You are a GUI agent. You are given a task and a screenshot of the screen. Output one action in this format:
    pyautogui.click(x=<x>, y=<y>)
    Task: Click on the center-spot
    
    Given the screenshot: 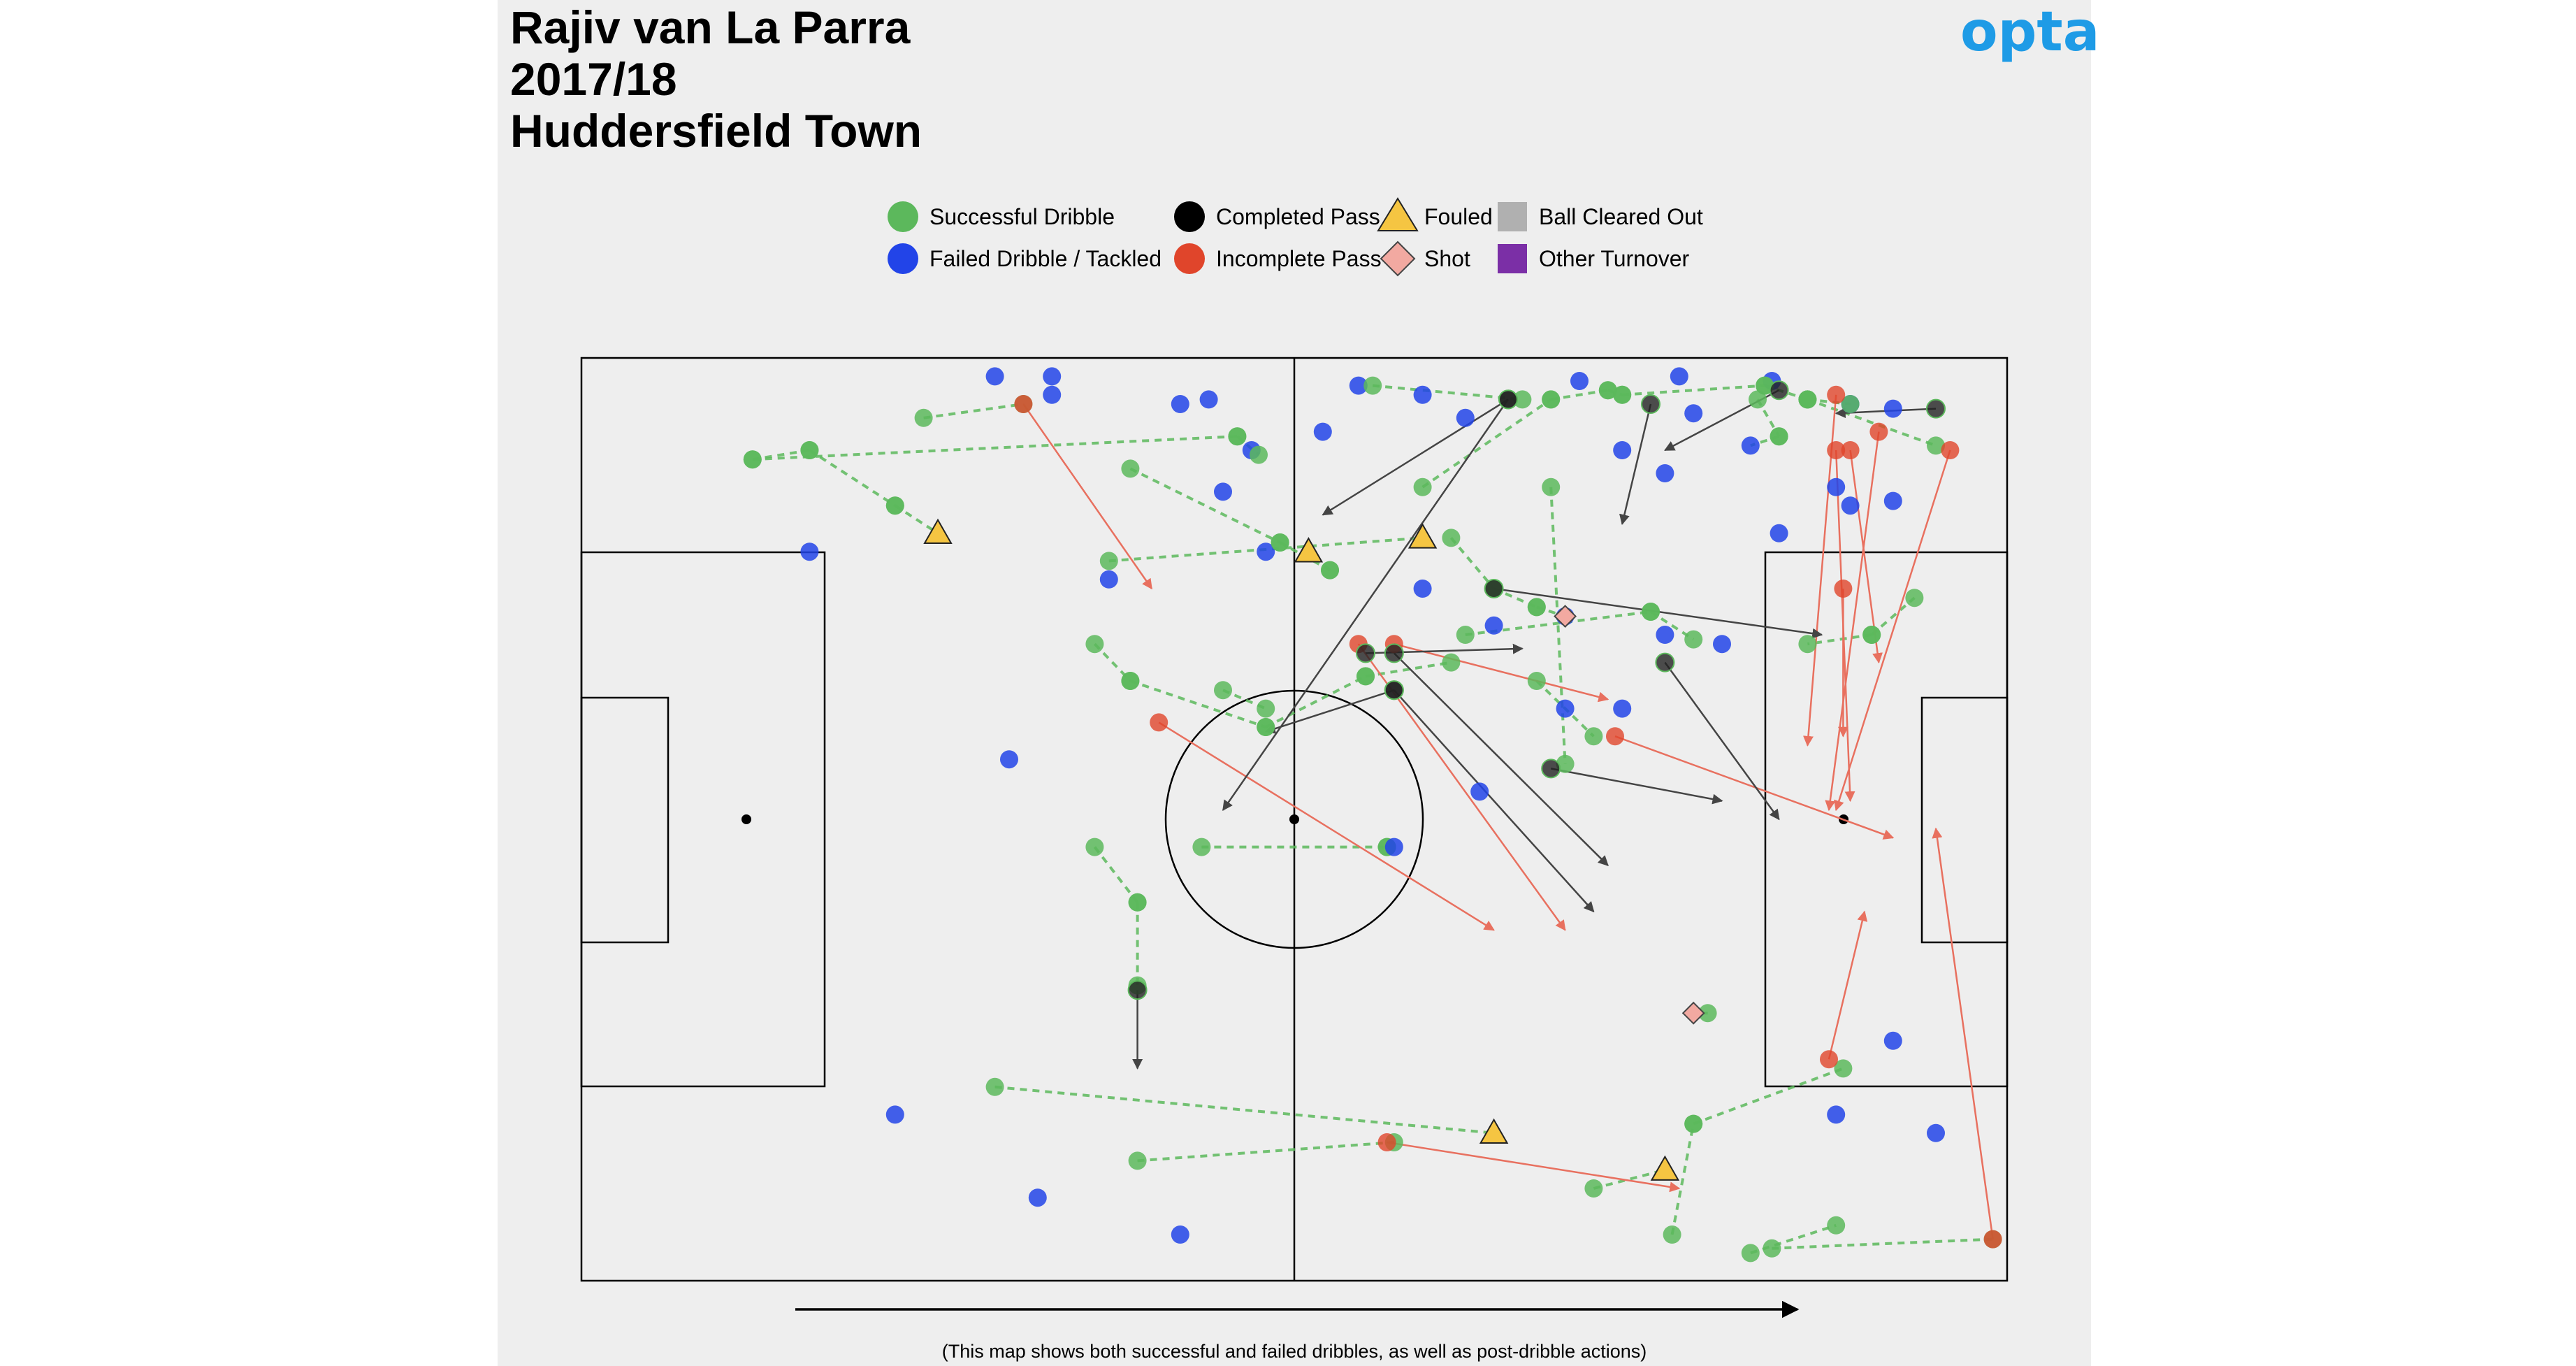 What is the action you would take?
    pyautogui.click(x=1294, y=819)
    